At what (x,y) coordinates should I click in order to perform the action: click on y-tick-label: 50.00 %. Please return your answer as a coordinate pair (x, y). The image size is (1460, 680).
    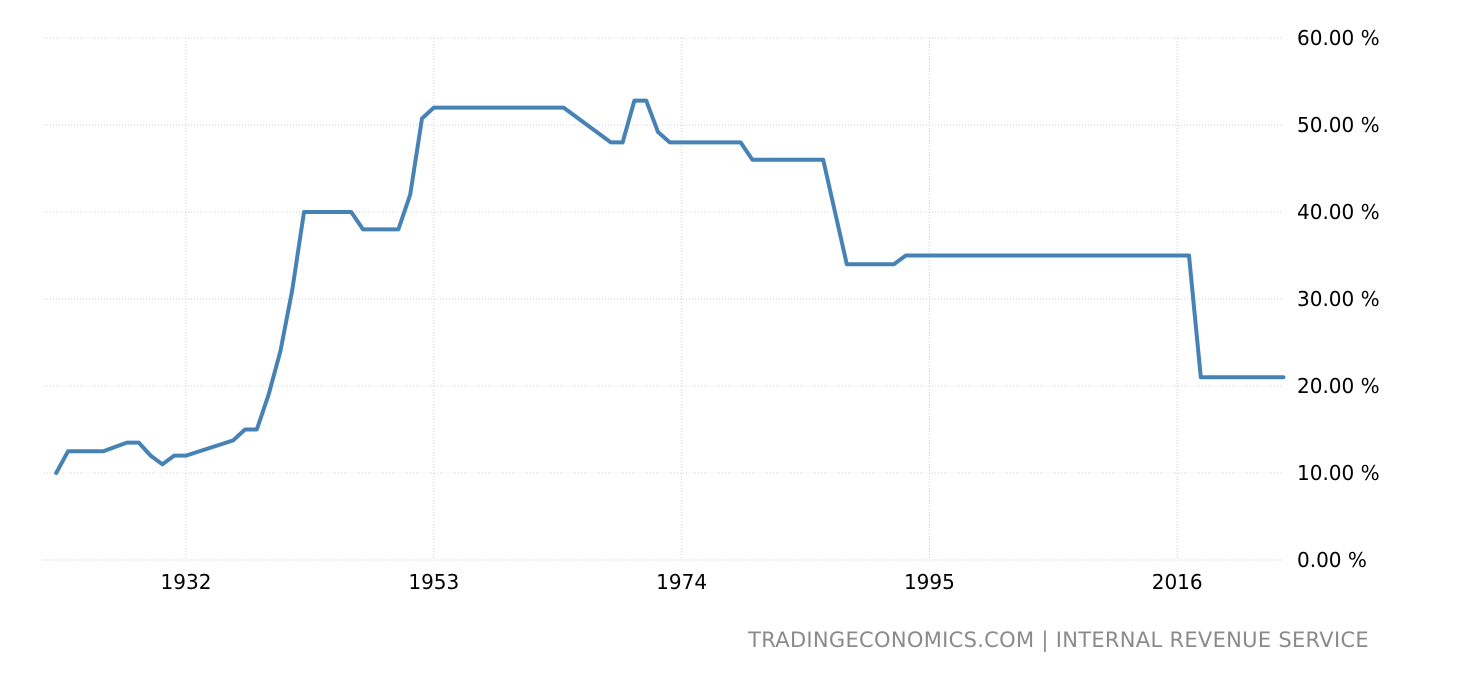
    Looking at the image, I should click on (1338, 125).